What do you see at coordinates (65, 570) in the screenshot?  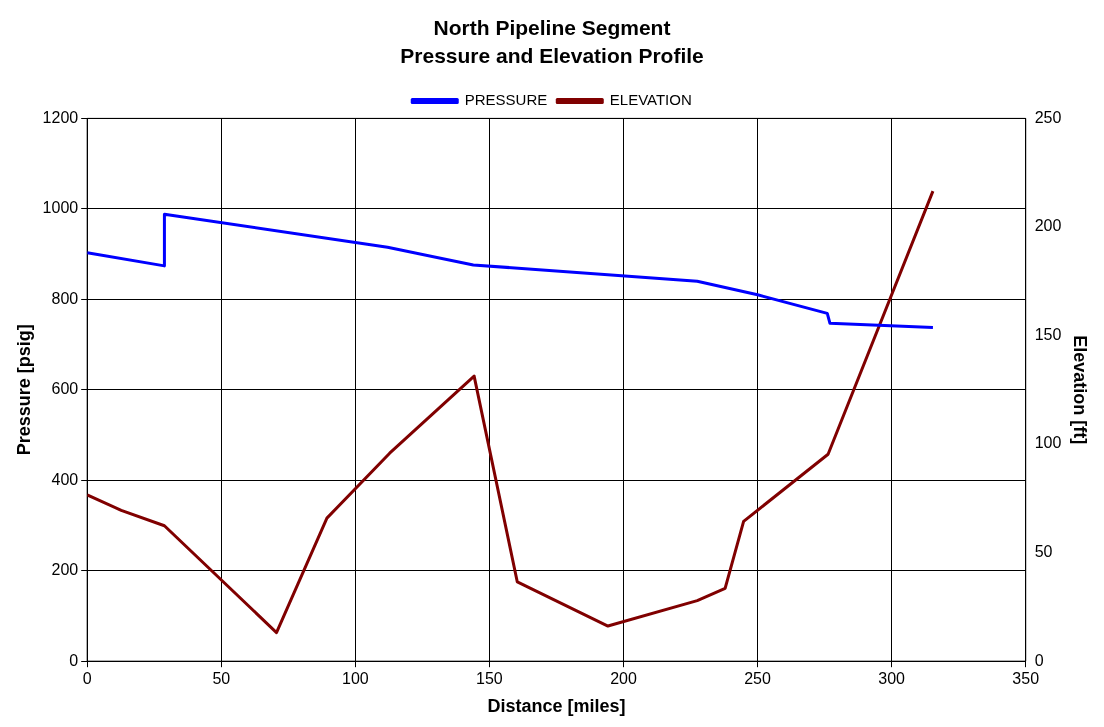 I see `y-tick-label: 200` at bounding box center [65, 570].